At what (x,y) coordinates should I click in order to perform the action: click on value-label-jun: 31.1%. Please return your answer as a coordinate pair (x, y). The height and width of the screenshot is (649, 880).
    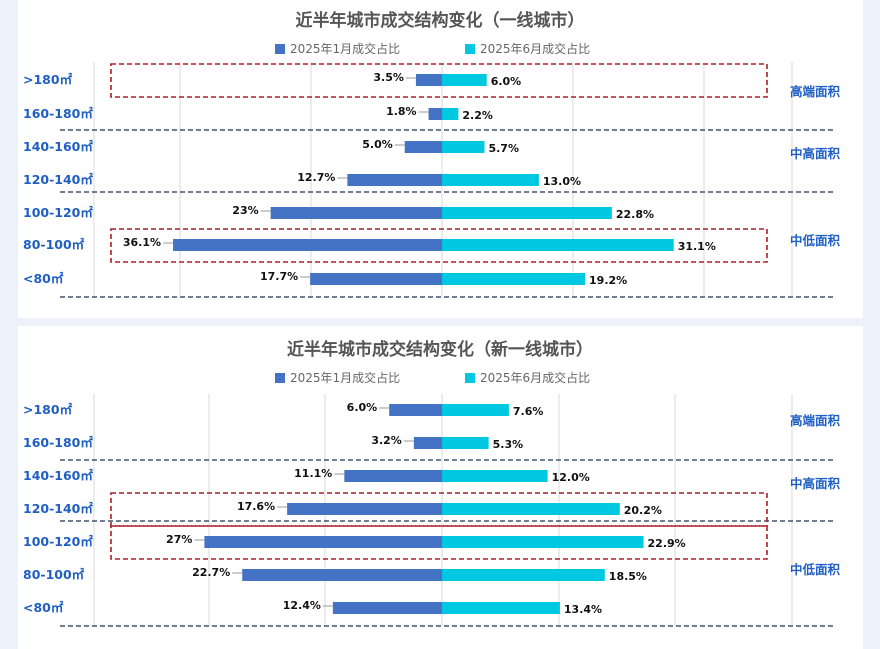
    Looking at the image, I should click on (697, 246).